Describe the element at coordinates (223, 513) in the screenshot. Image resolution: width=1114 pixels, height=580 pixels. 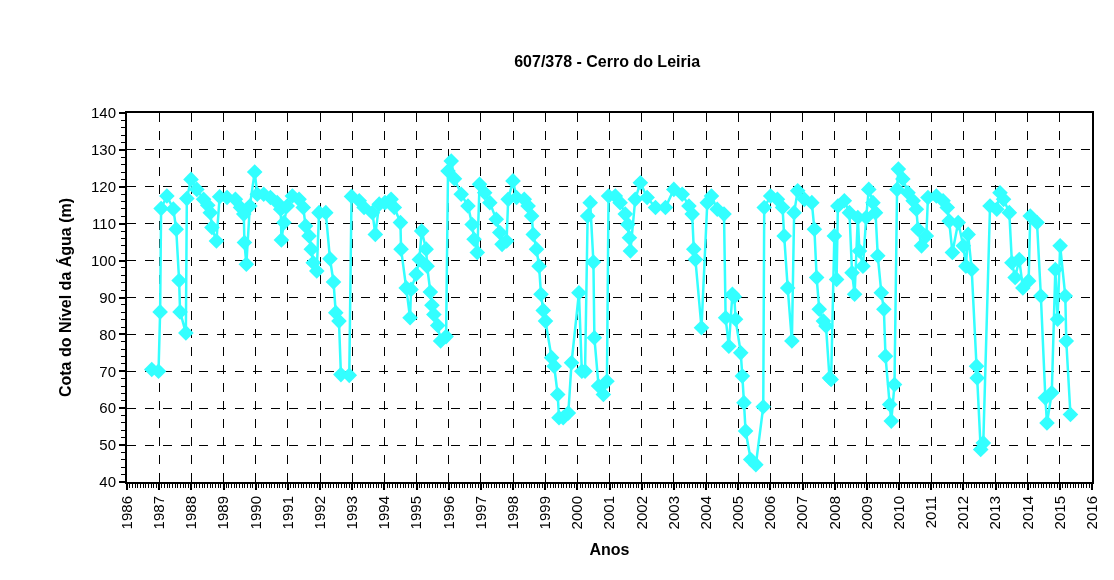
I see `x-tick-label: 1989` at that location.